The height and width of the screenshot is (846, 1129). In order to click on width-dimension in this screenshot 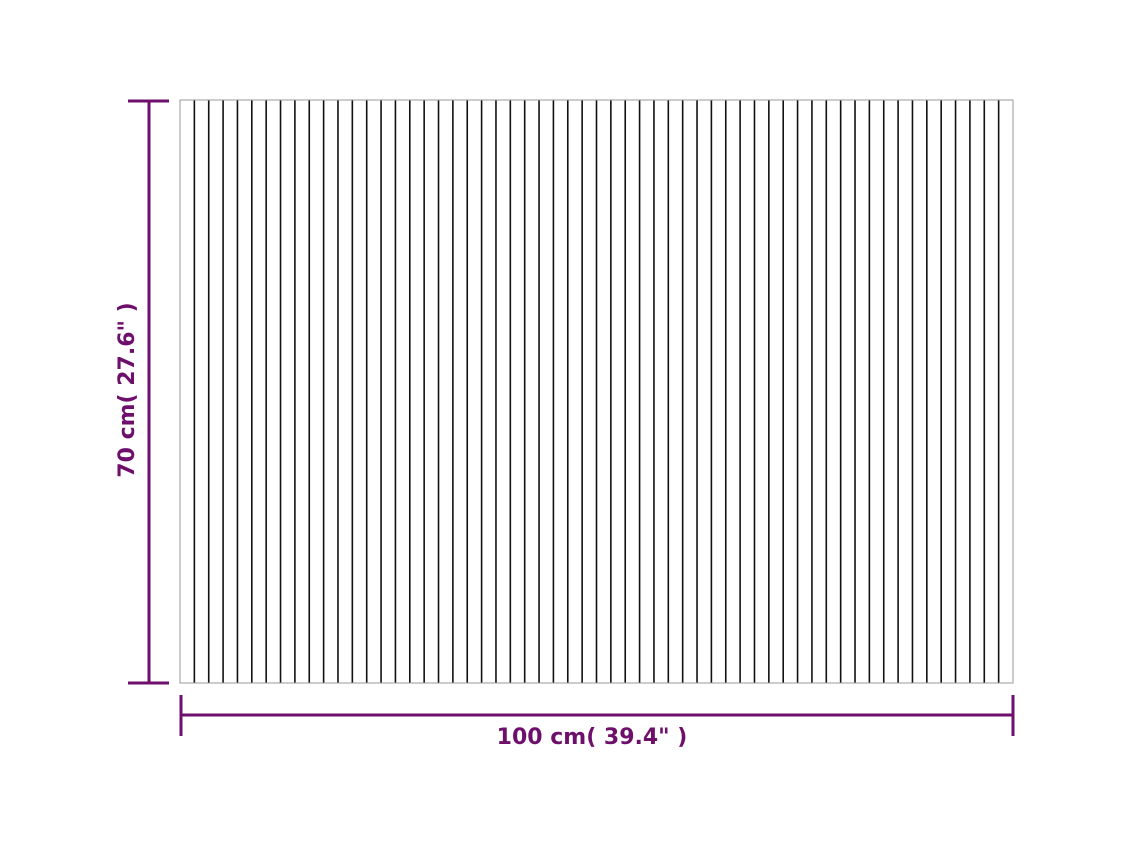, I will do `click(597, 715)`.